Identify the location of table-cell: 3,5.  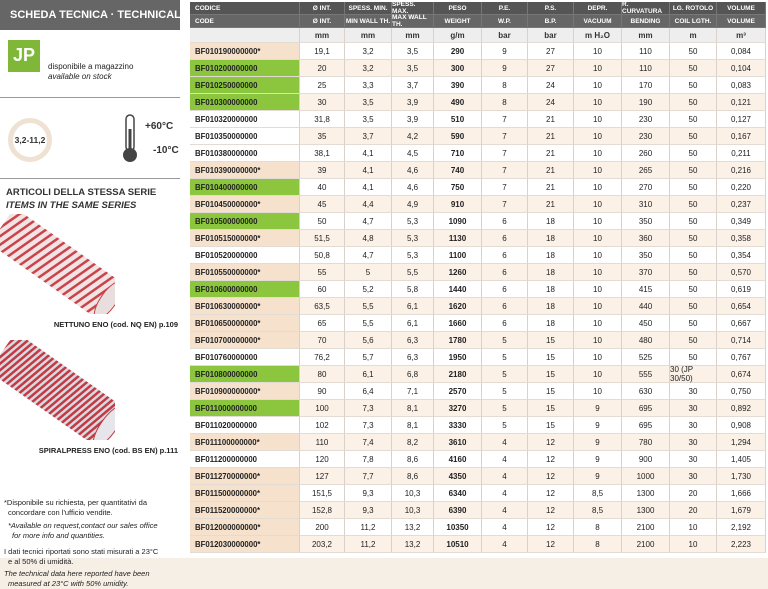
(413, 51).